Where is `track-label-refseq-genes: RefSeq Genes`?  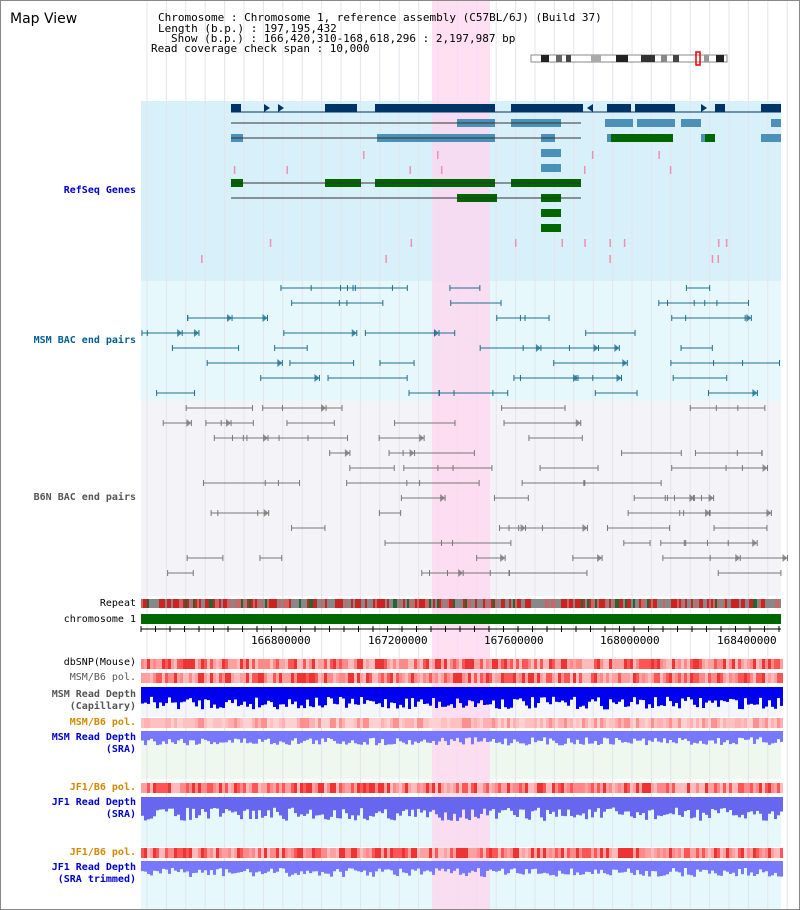 track-label-refseq-genes: RefSeq Genes is located at coordinates (99, 190).